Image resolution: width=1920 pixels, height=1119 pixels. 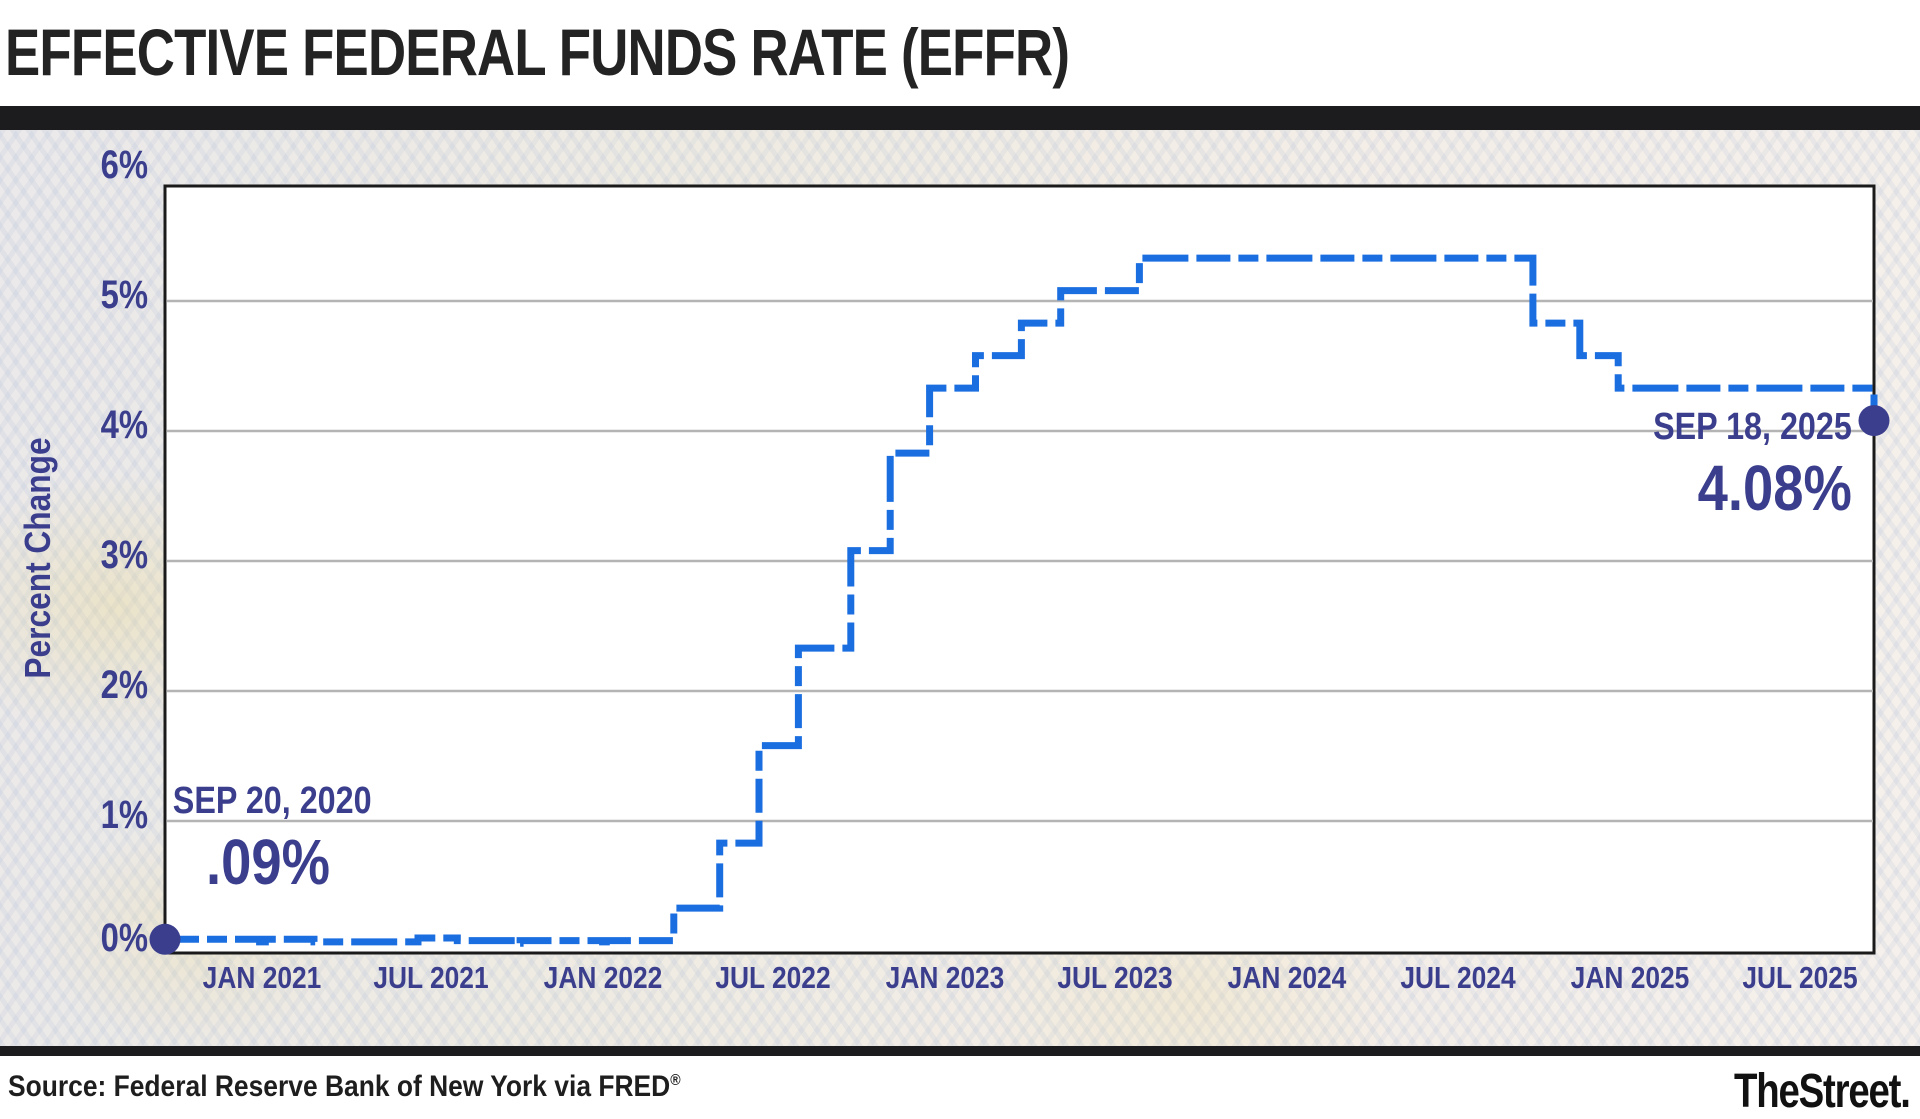 What do you see at coordinates (124, 165) in the screenshot?
I see `y-tick: 6%` at bounding box center [124, 165].